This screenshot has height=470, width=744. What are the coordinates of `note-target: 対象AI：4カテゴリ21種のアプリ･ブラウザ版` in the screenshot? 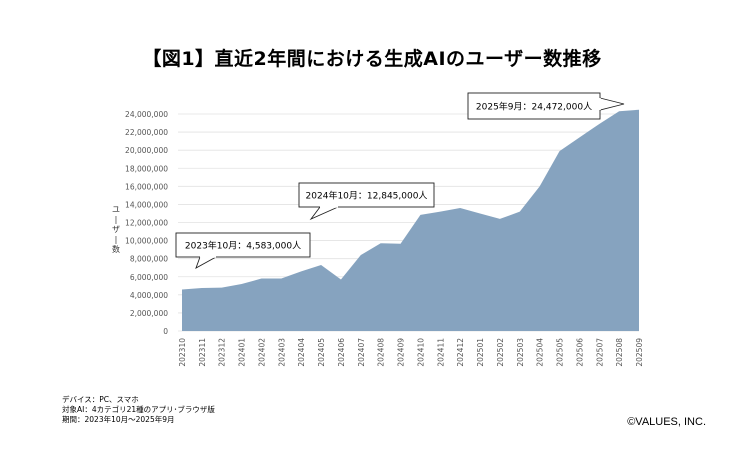 It's located at (138, 409).